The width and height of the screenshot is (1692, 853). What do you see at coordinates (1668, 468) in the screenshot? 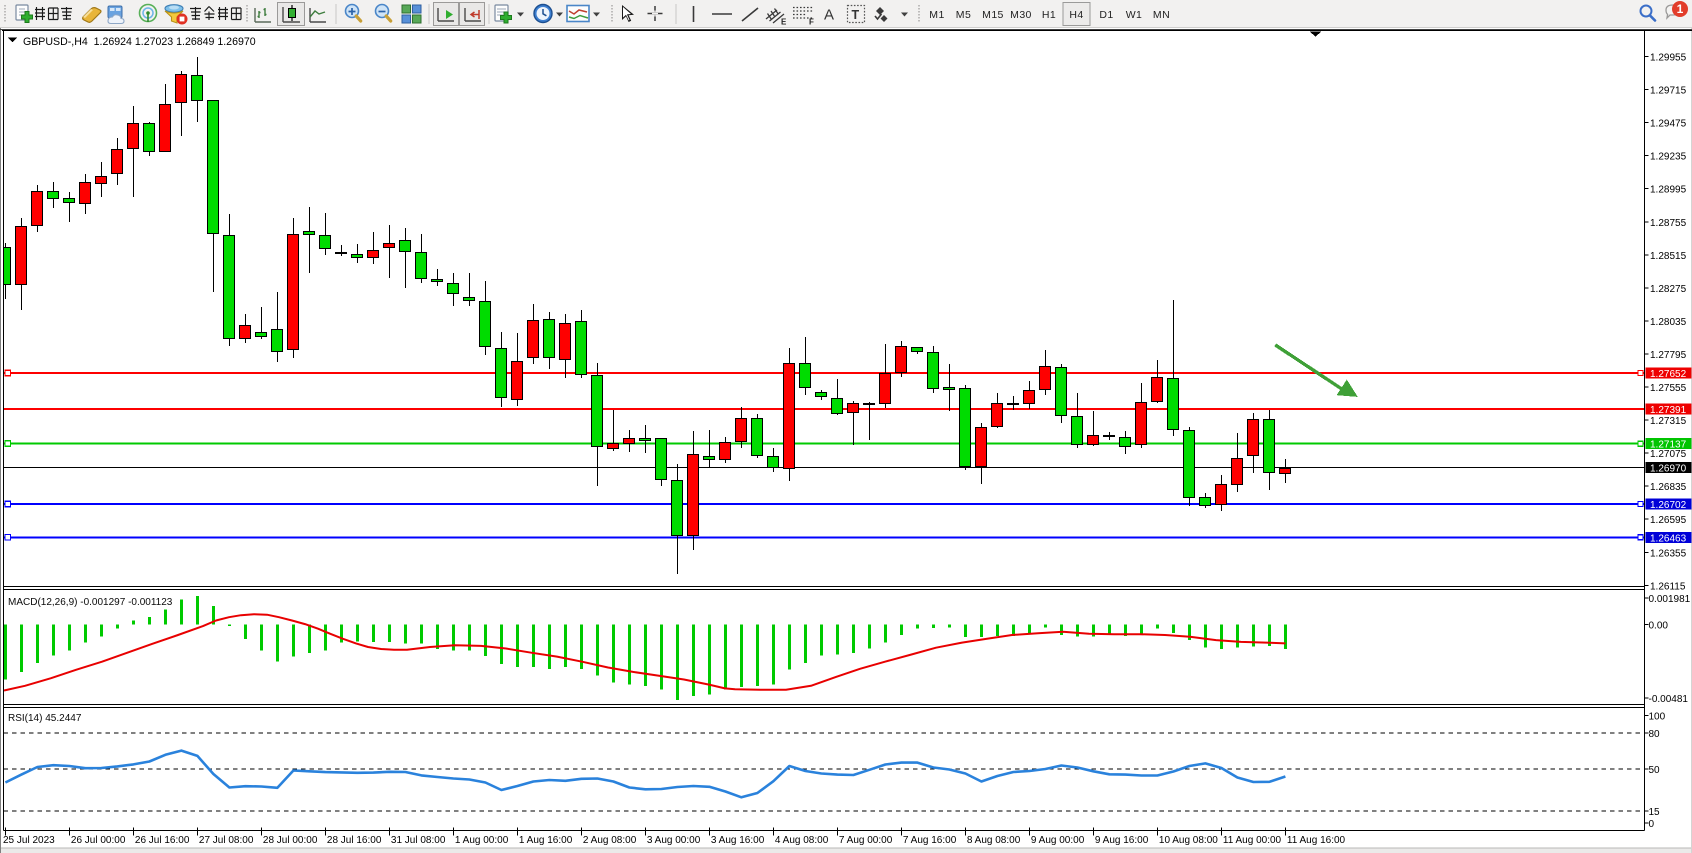
I see `svg-text: 1.26970` at bounding box center [1668, 468].